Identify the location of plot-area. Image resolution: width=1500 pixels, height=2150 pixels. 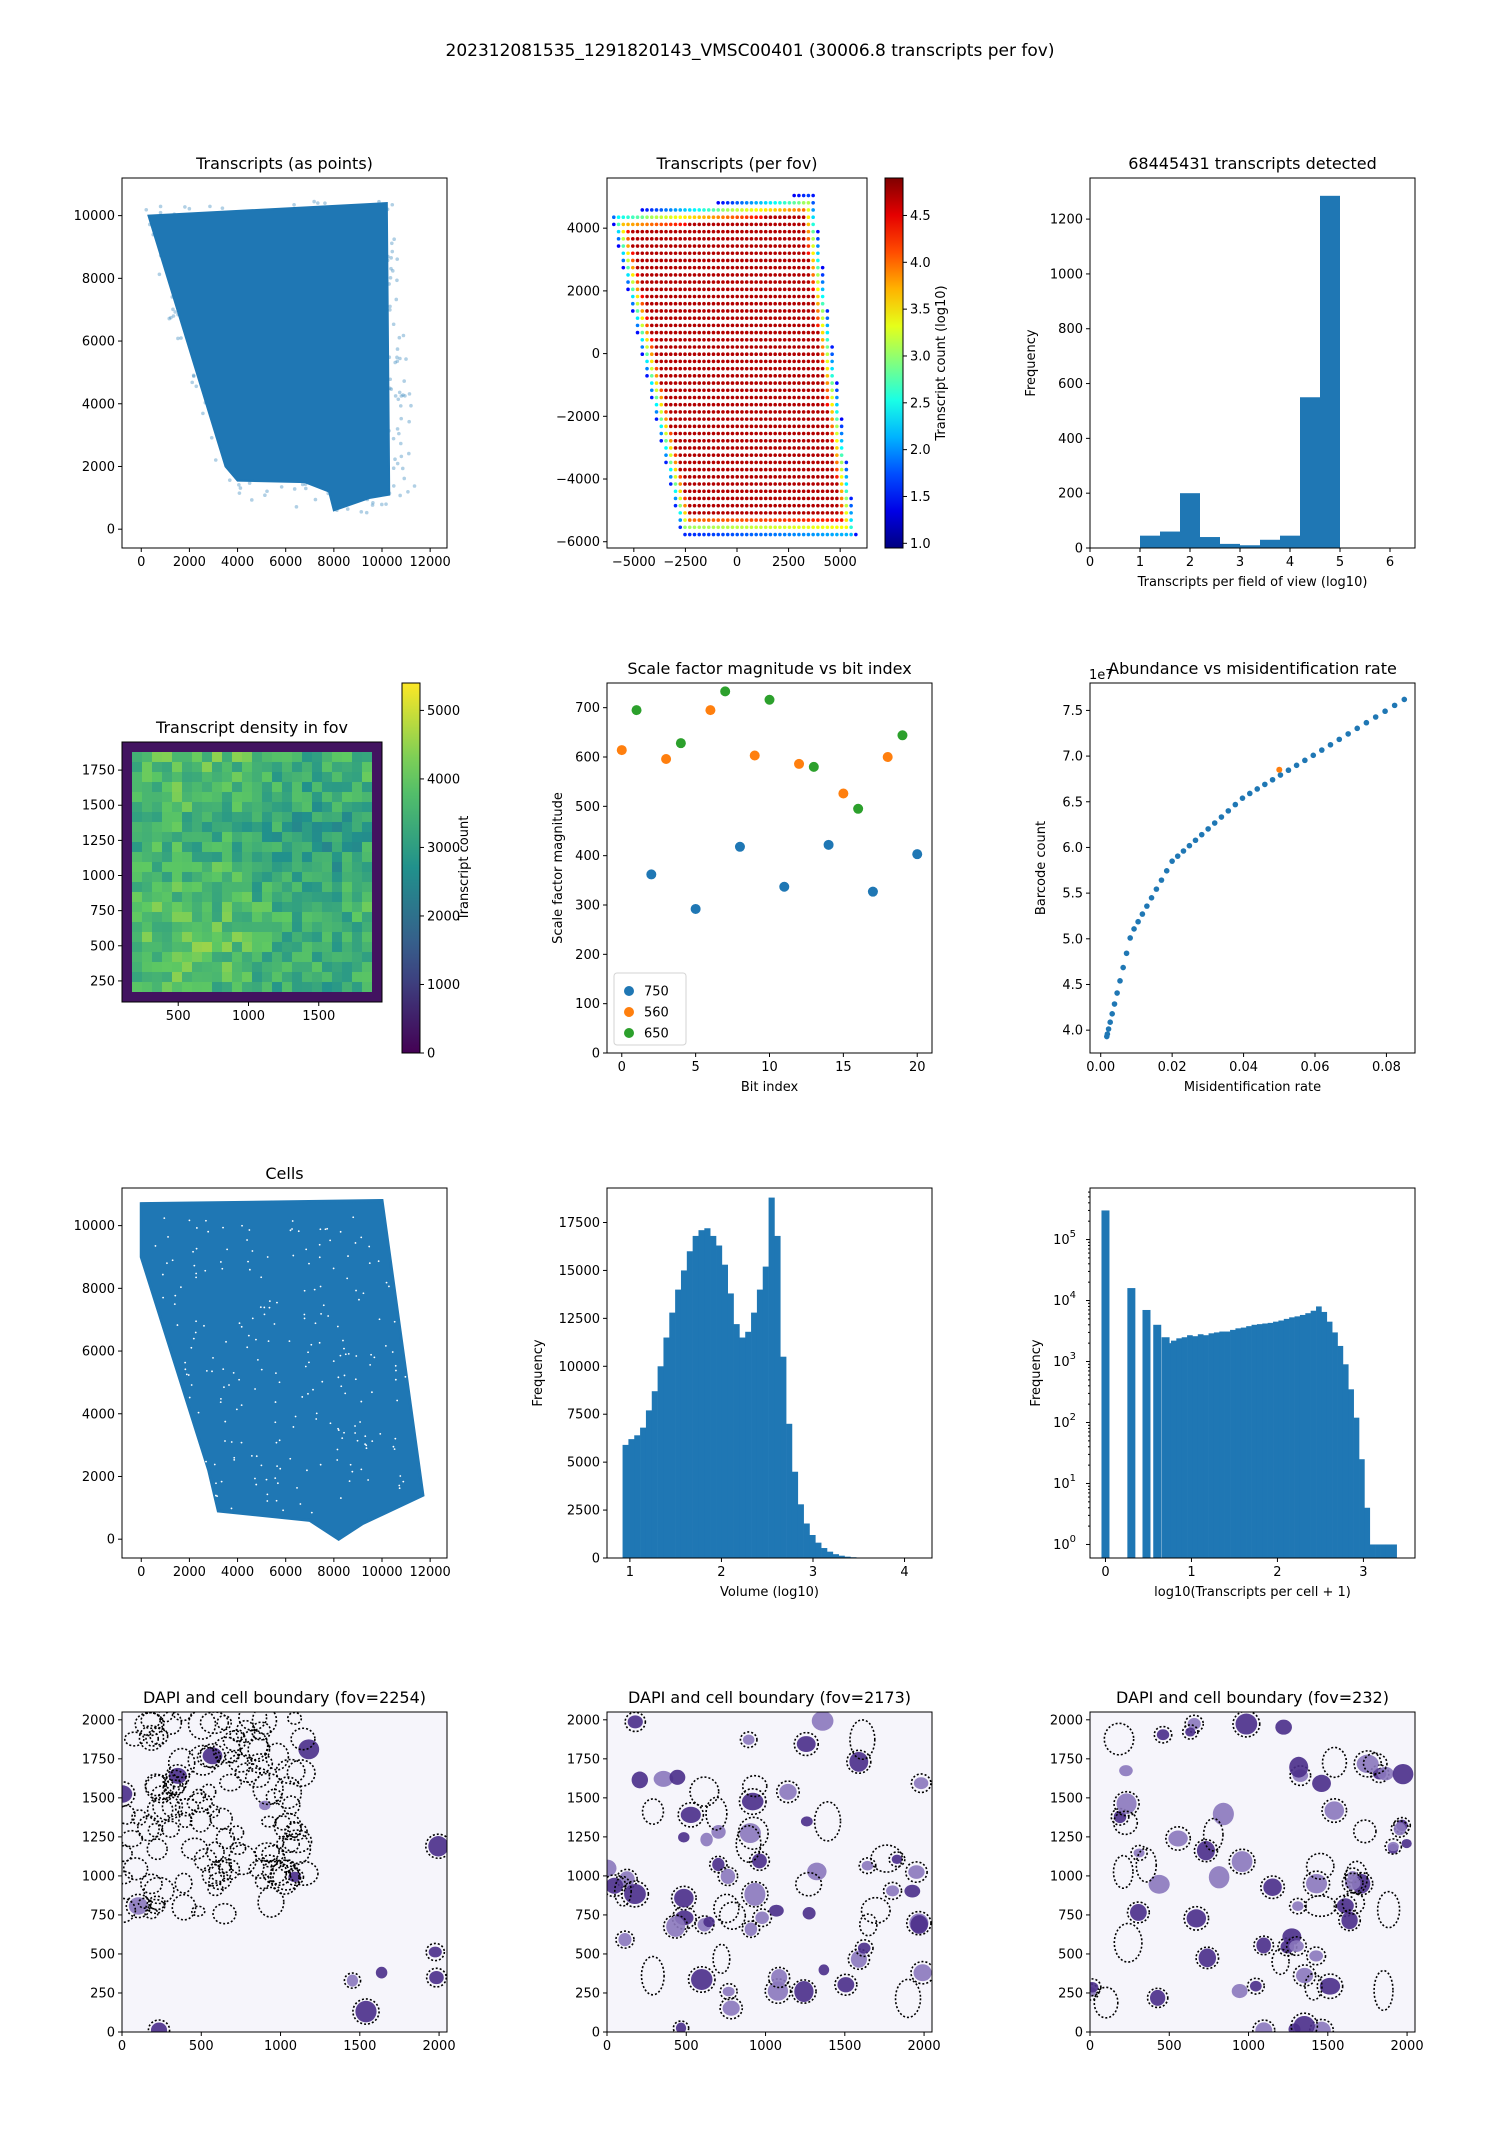
(1252, 1872).